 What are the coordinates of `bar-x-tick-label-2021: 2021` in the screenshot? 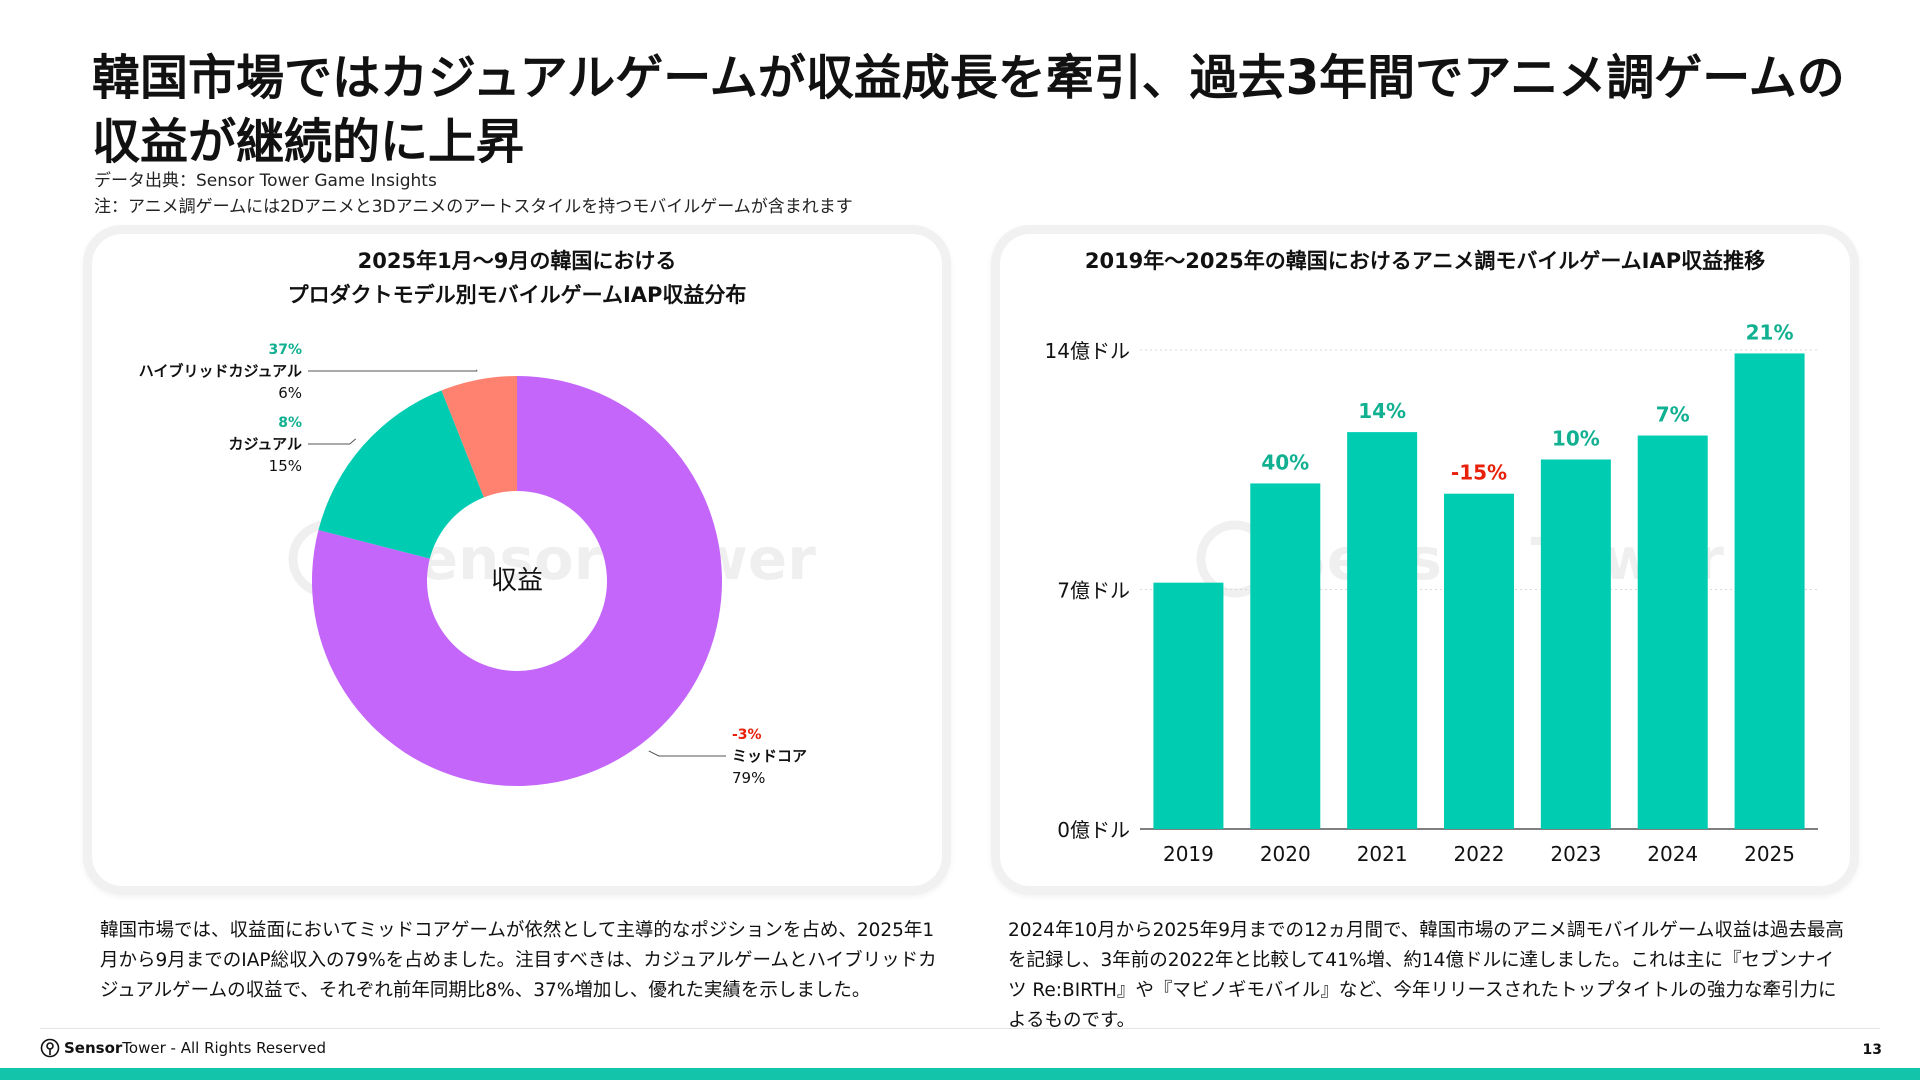 It's located at (1382, 854).